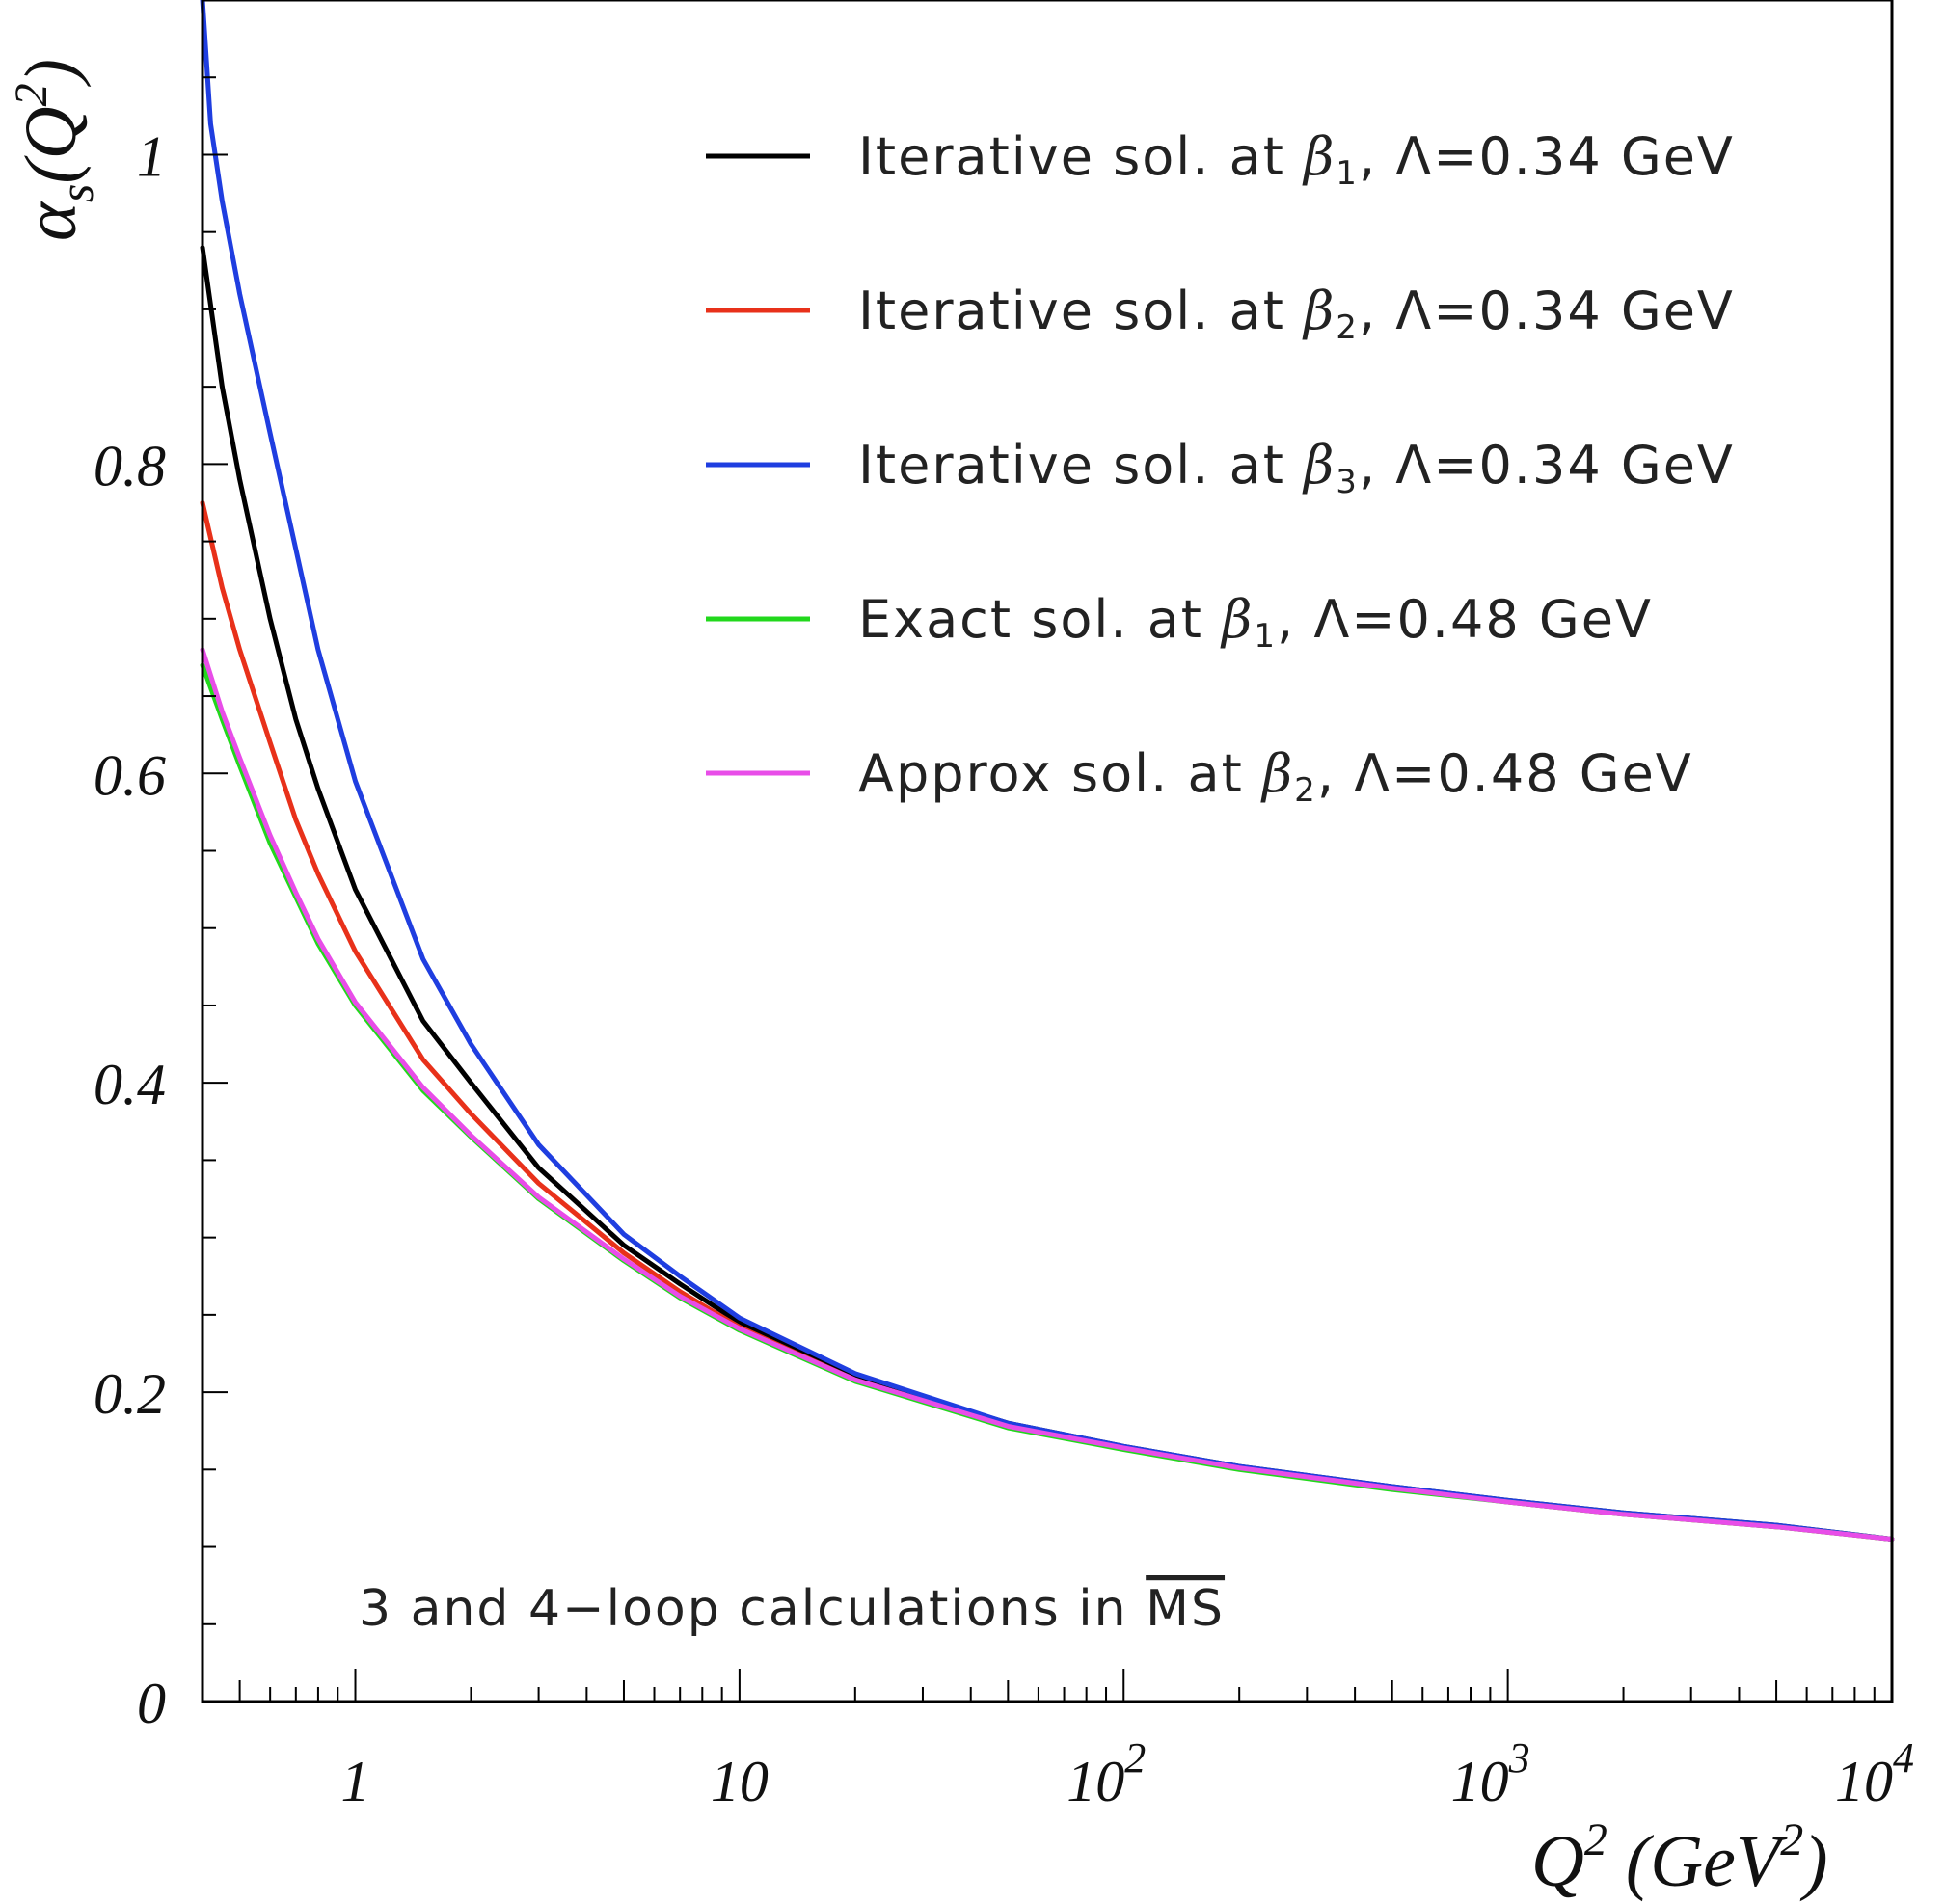  I want to click on x-tick-labels: 1 10 10² 10³ 10⁴, so click(1127, 1773).